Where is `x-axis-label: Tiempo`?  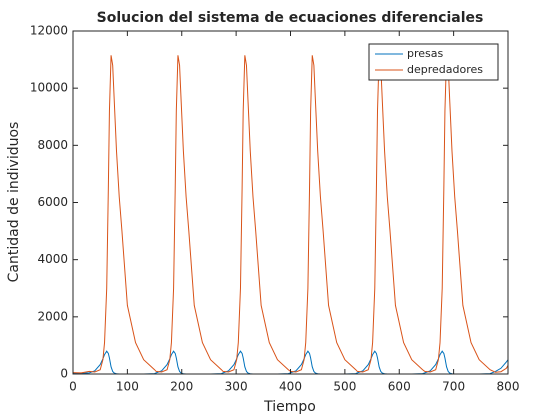
x-axis-label: Tiempo is located at coordinates (289, 407).